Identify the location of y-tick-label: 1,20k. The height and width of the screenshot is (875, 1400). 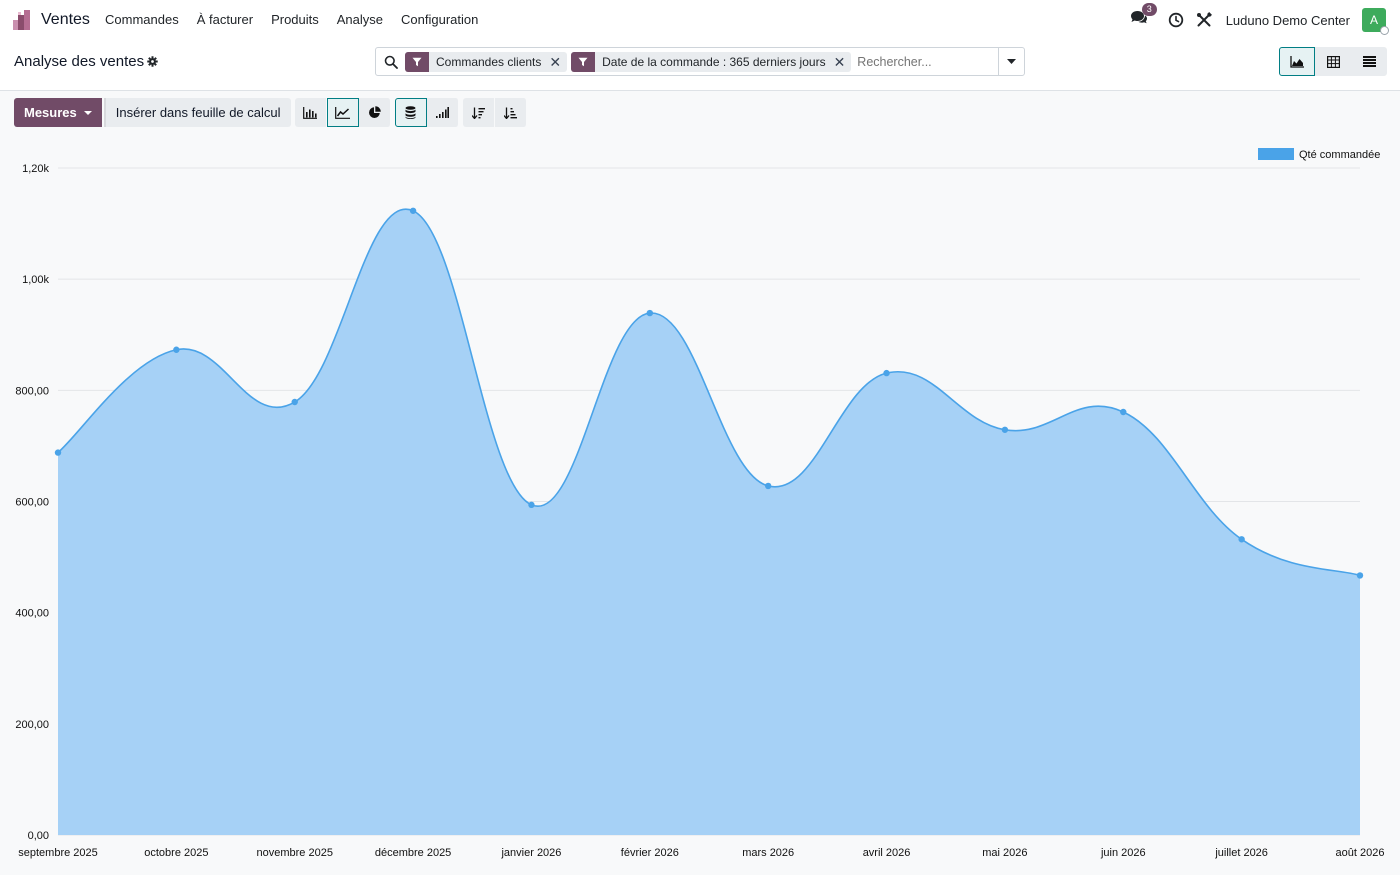
(35, 169).